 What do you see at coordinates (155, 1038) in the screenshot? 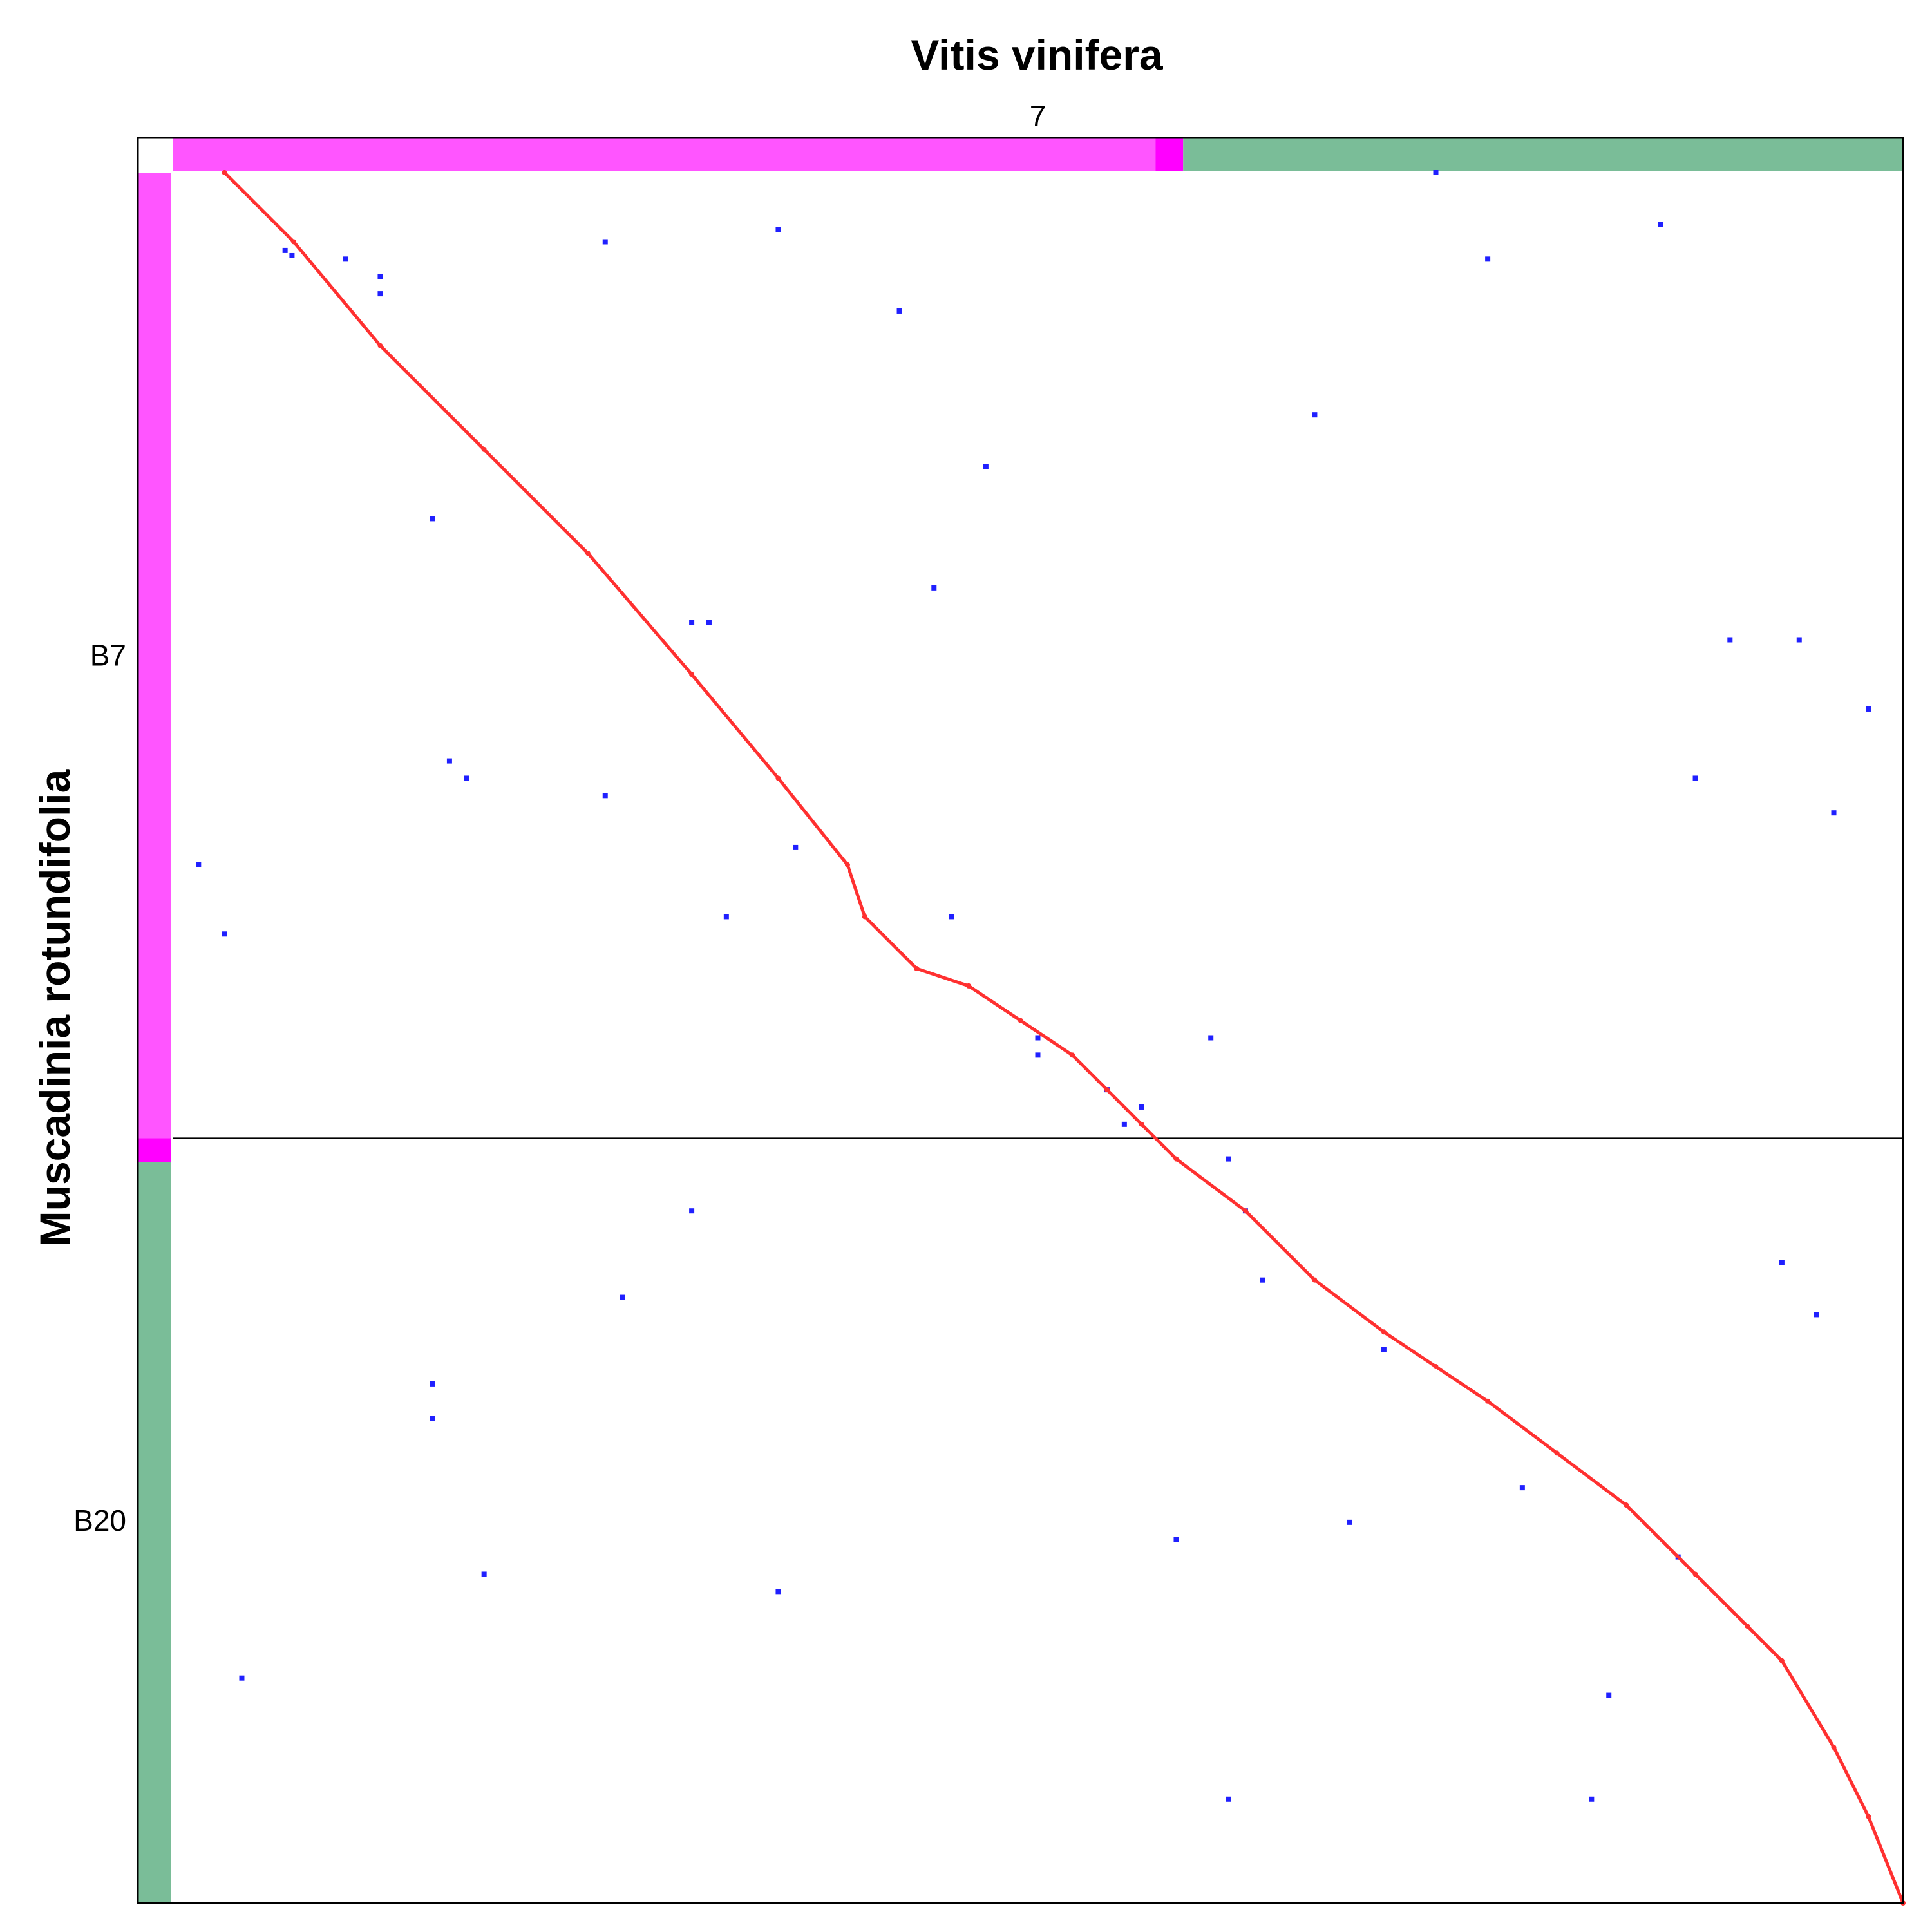
I see `y-karyotype-bar` at bounding box center [155, 1038].